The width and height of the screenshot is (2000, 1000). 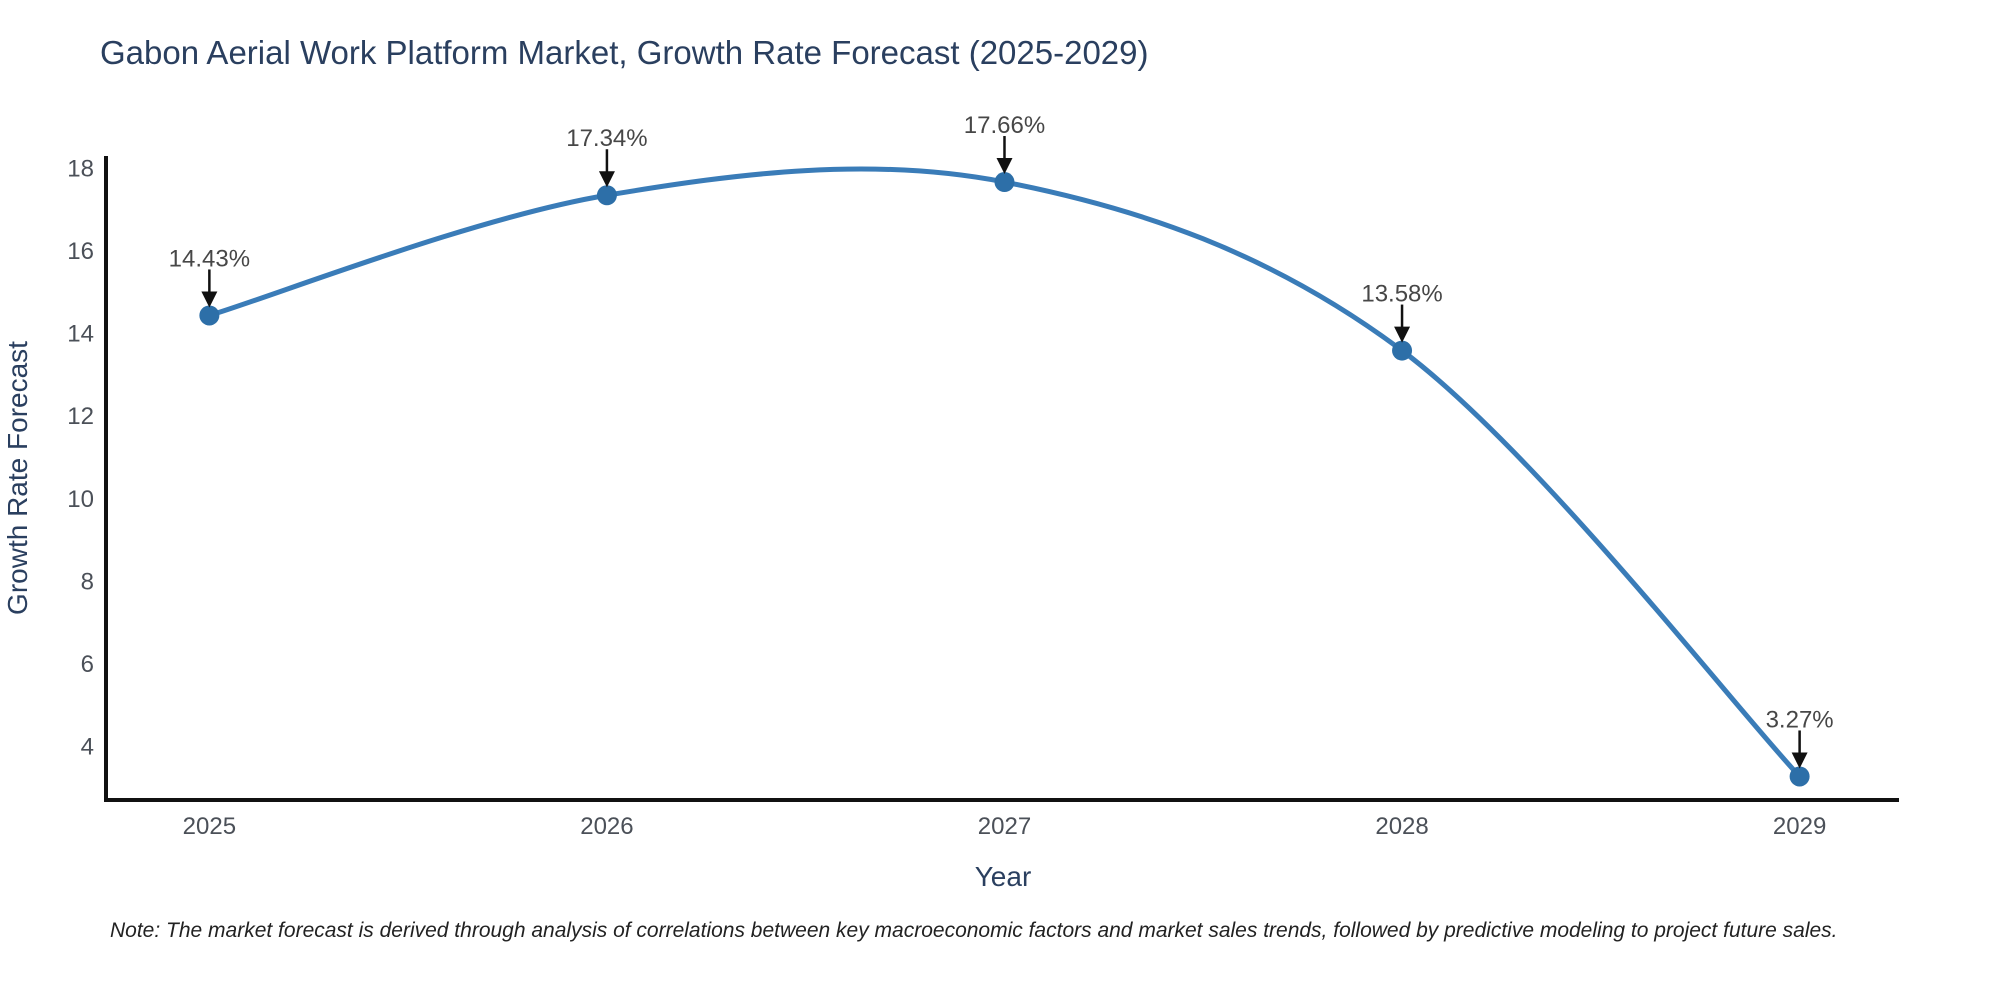 What do you see at coordinates (80, 334) in the screenshot?
I see `y-tick-label: 14` at bounding box center [80, 334].